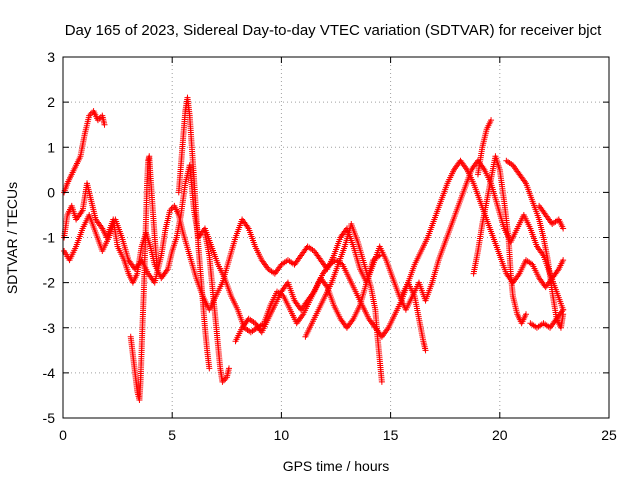 This screenshot has height=480, width=640. What do you see at coordinates (49, 238) in the screenshot?
I see `y-tick-label: -1` at bounding box center [49, 238].